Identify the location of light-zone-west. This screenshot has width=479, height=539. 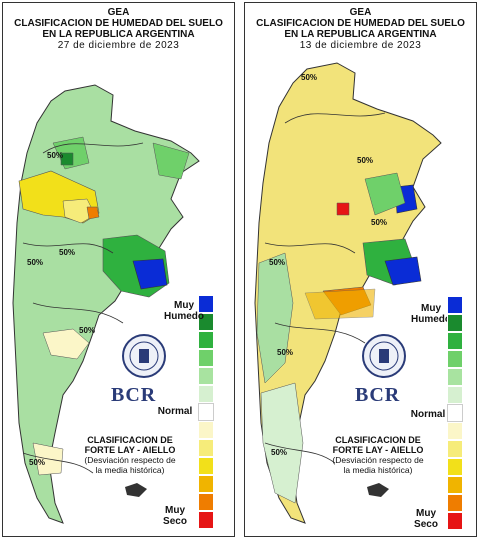
(275, 318).